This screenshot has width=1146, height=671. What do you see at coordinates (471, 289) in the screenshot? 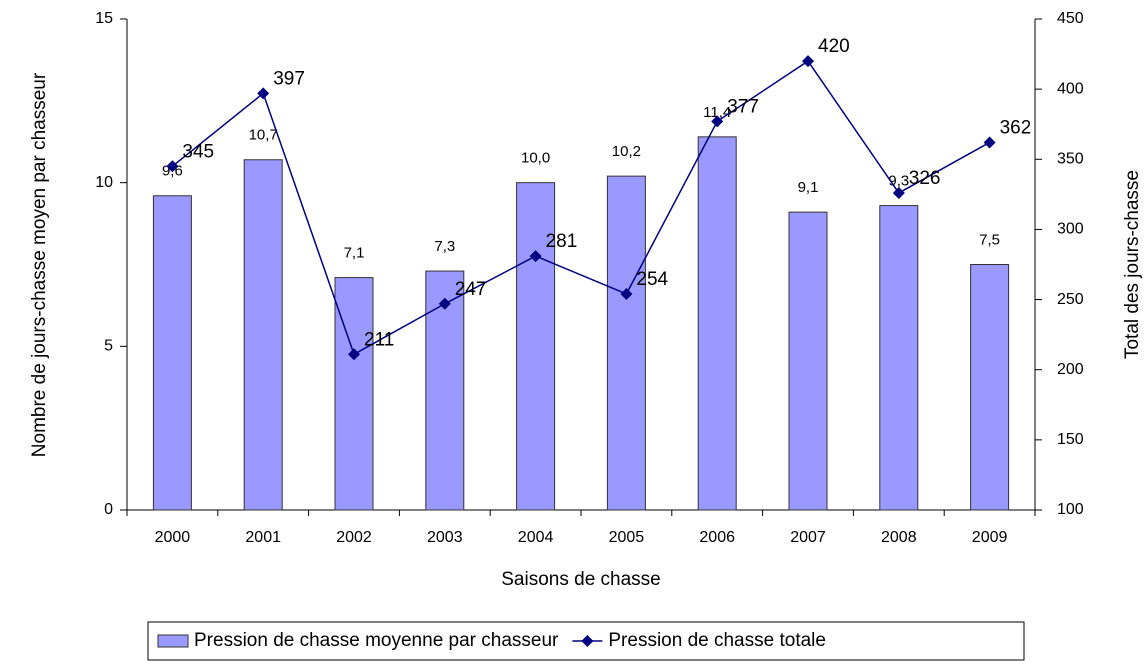
I see `data-label: 247` at bounding box center [471, 289].